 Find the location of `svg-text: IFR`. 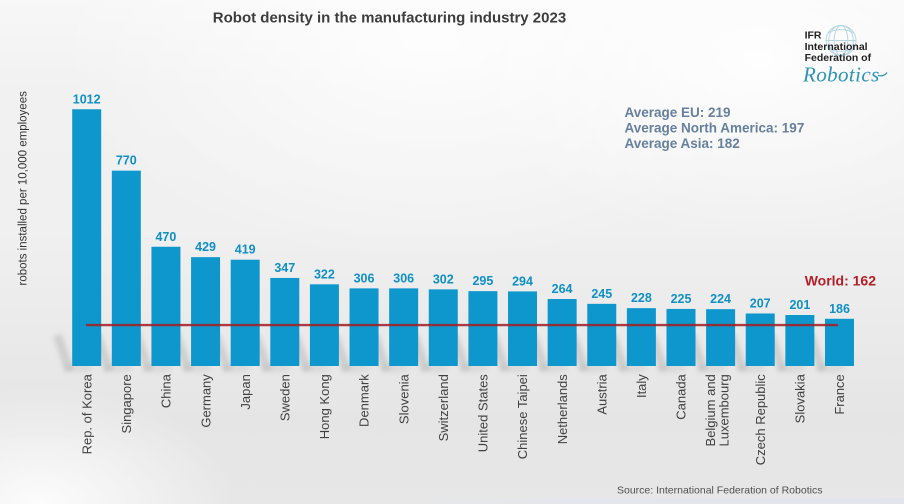

svg-text: IFR is located at coordinates (813, 36).